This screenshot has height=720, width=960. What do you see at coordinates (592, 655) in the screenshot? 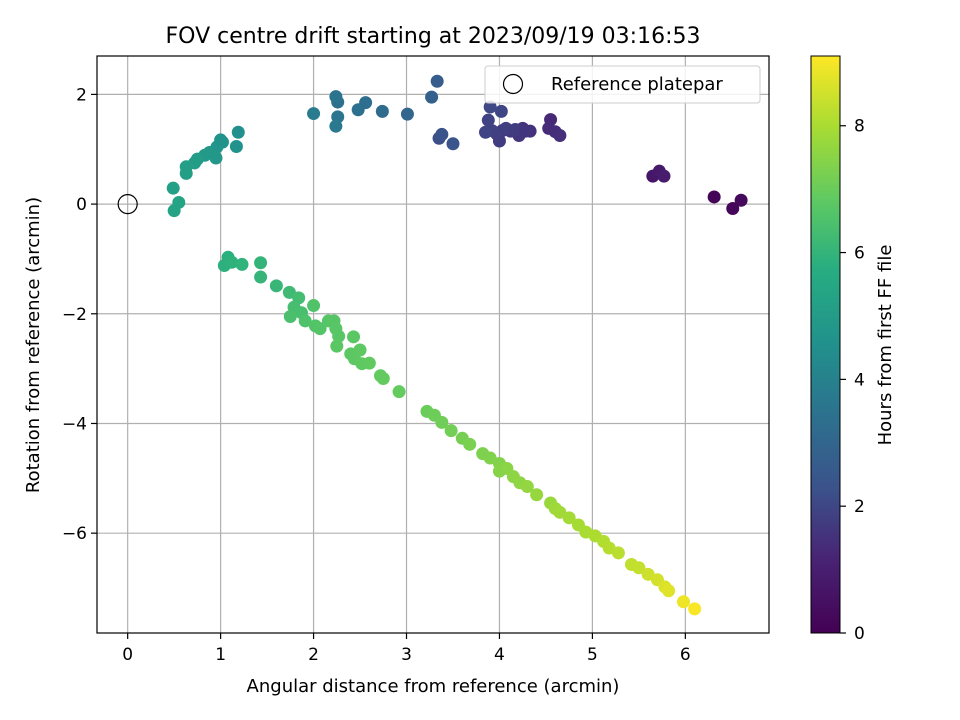
I see `x-tick-label: 5` at bounding box center [592, 655].